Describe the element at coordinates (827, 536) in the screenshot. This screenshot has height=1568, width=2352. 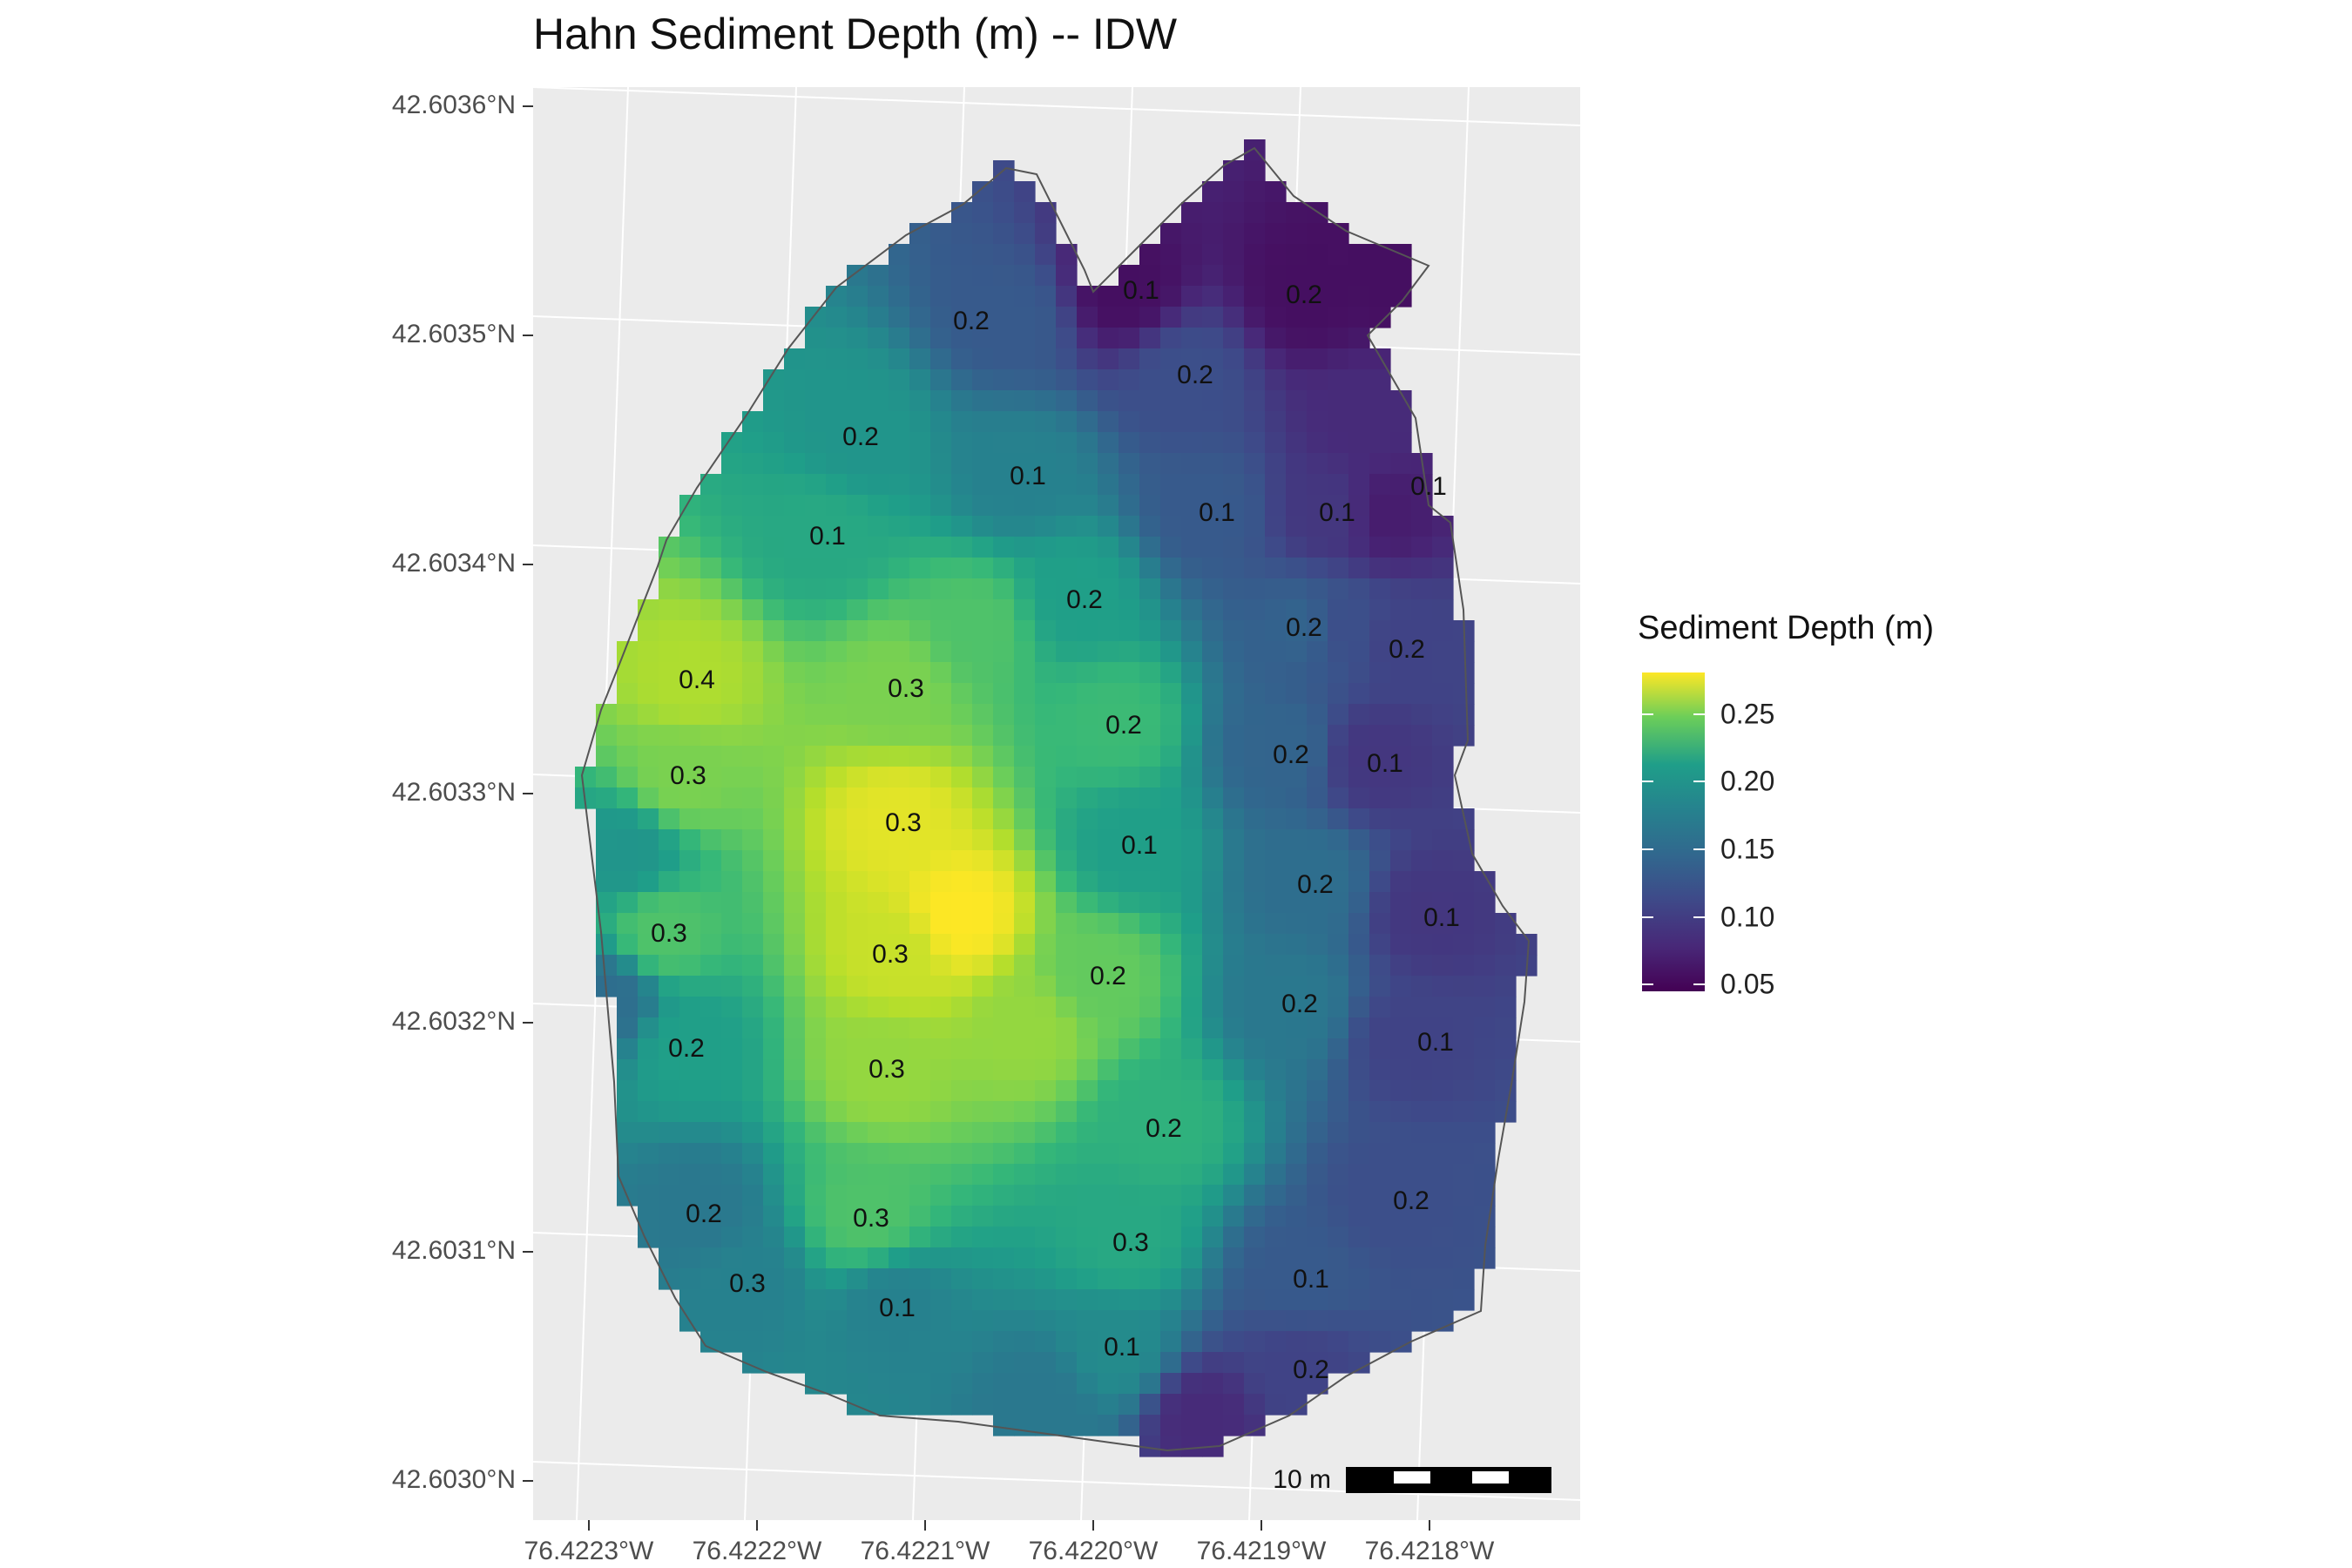
I see `sample-label: 0.1` at that location.